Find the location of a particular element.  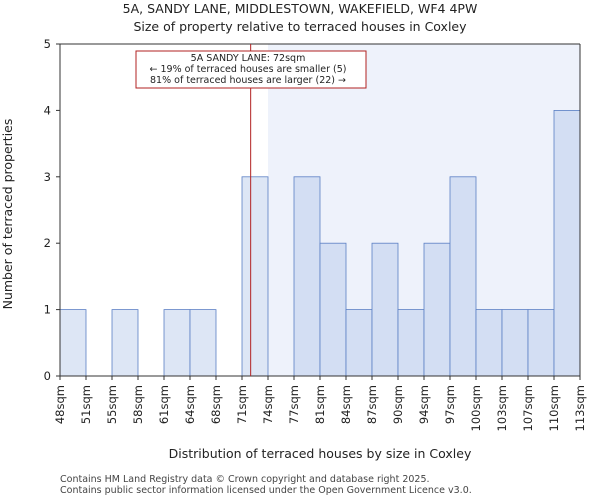

x-tick-label: 68sqm is located at coordinates (216, 404).